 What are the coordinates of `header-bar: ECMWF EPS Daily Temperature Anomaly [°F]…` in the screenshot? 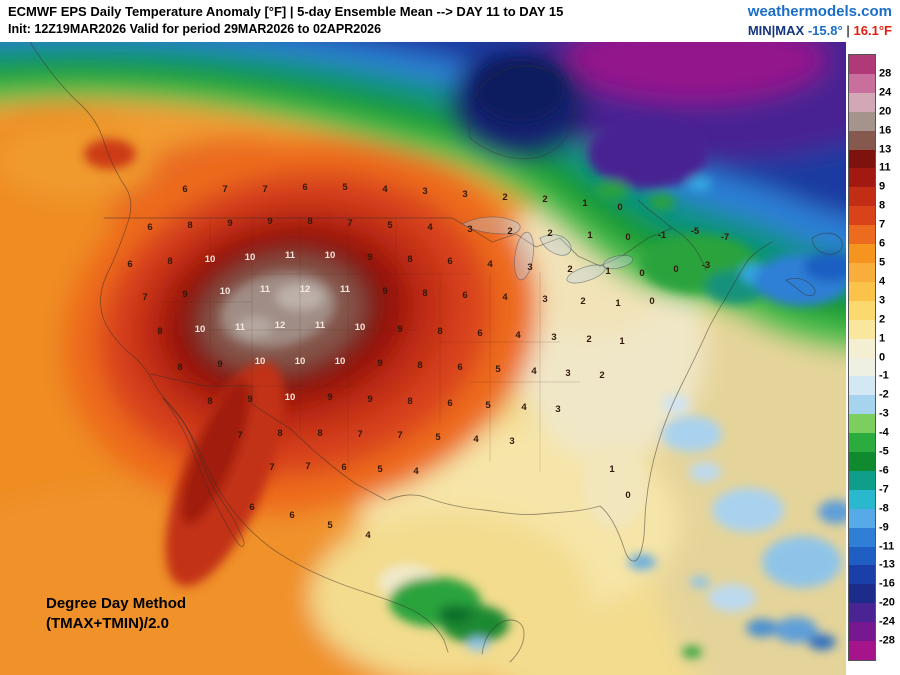 It's located at (450, 21).